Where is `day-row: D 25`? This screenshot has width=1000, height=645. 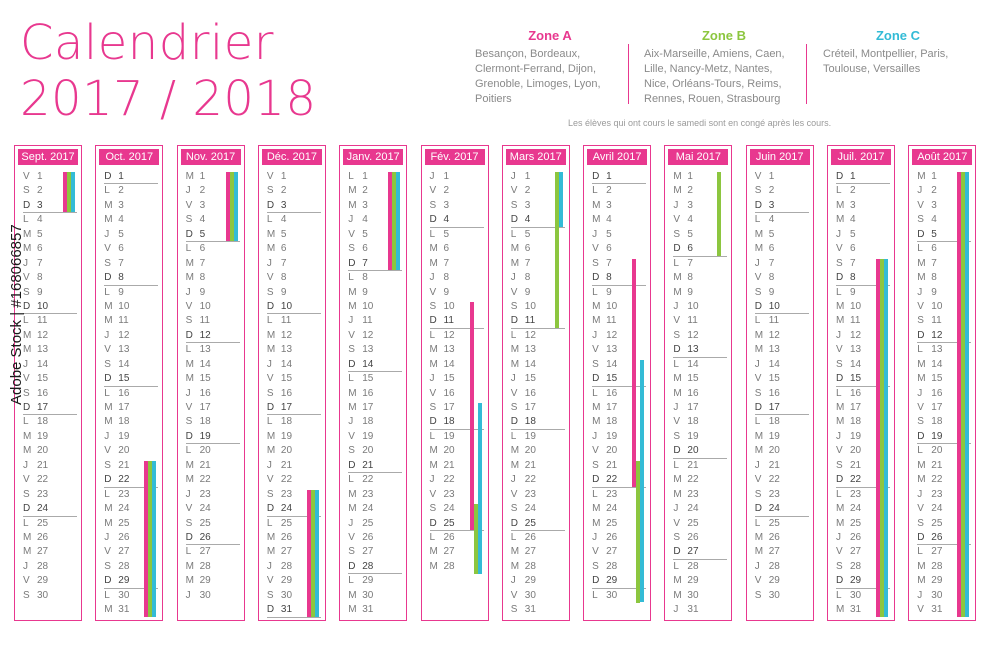
day-row: D 25 is located at coordinates (537, 524).